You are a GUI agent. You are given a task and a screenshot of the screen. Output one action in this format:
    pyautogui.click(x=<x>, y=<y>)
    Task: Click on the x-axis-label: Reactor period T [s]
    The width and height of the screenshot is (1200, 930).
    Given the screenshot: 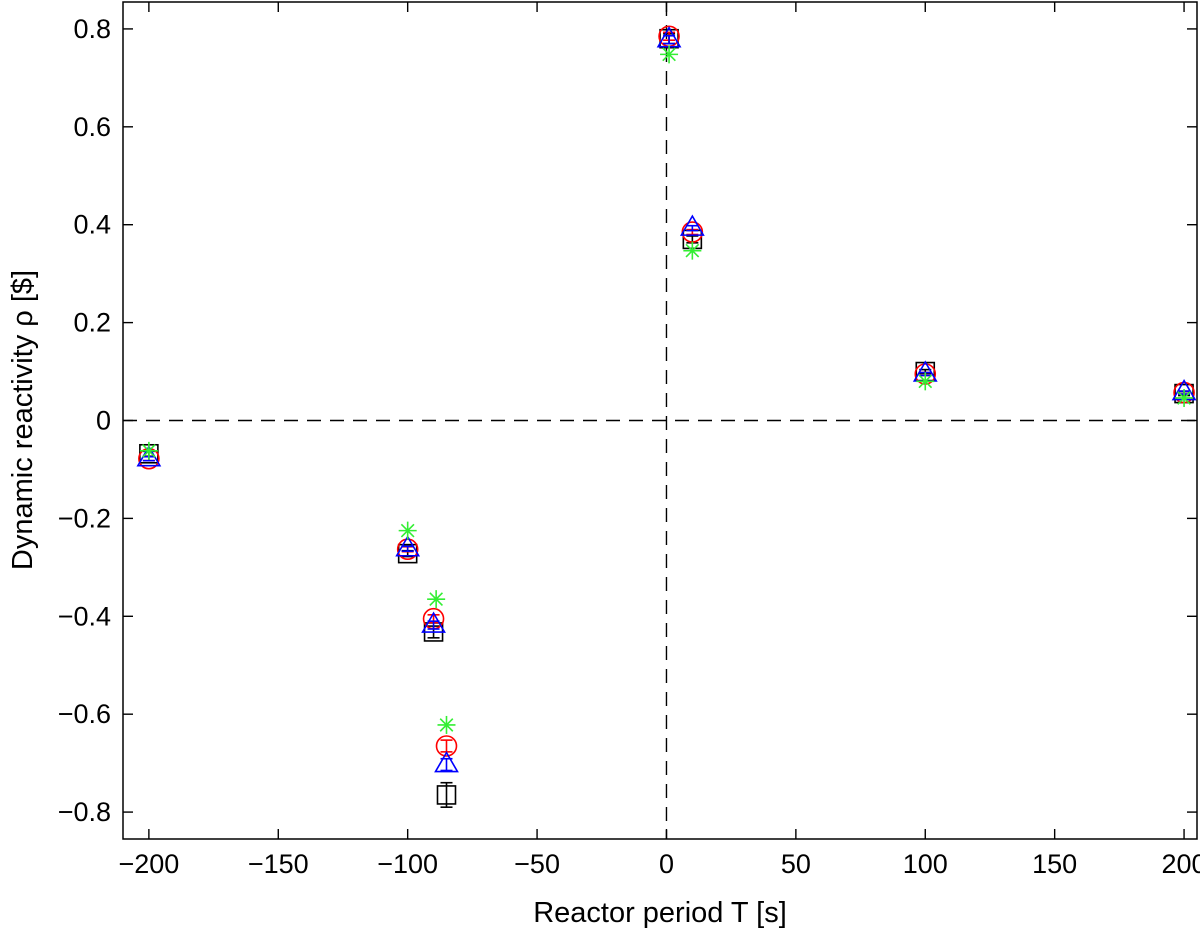 What is the action you would take?
    pyautogui.click(x=660, y=913)
    